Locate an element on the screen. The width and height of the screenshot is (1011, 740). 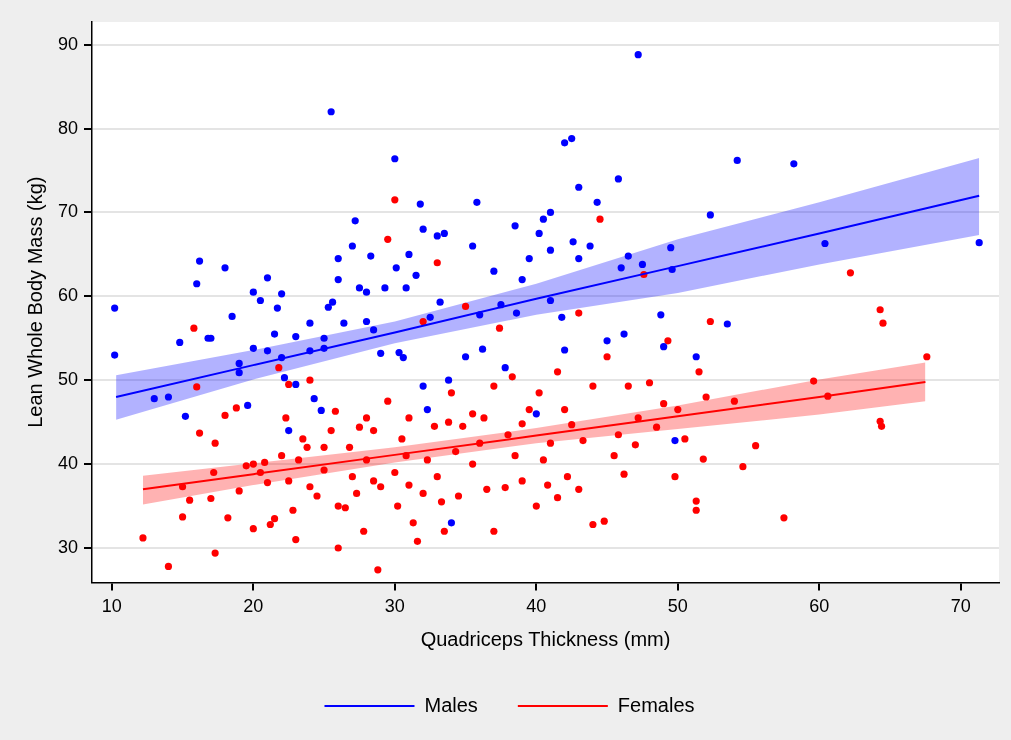
x-tick-label: 30 is located at coordinates (394, 606).